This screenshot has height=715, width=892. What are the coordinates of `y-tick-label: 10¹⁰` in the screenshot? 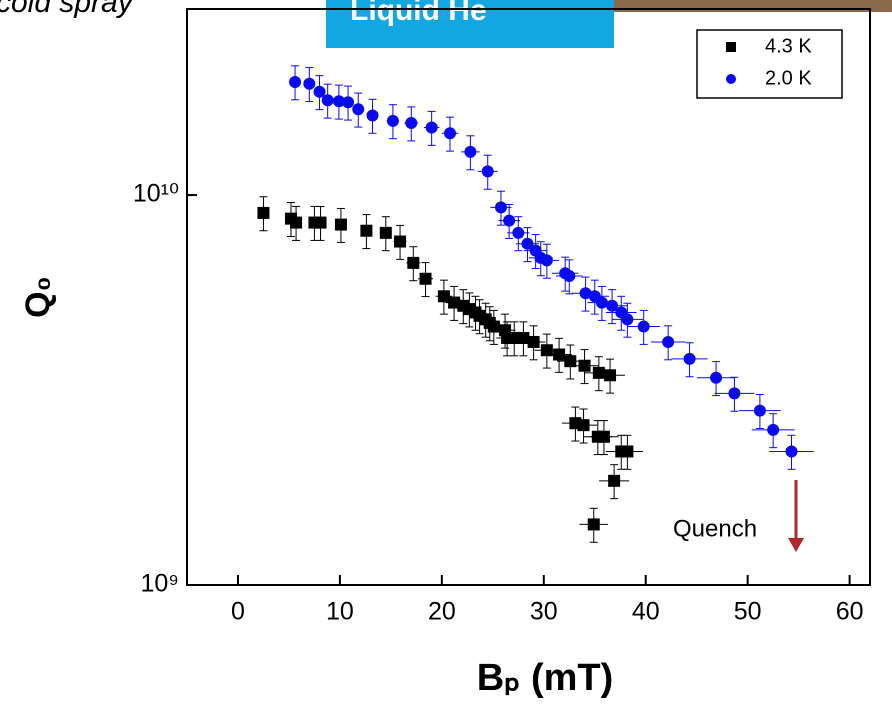 It's located at (156, 194).